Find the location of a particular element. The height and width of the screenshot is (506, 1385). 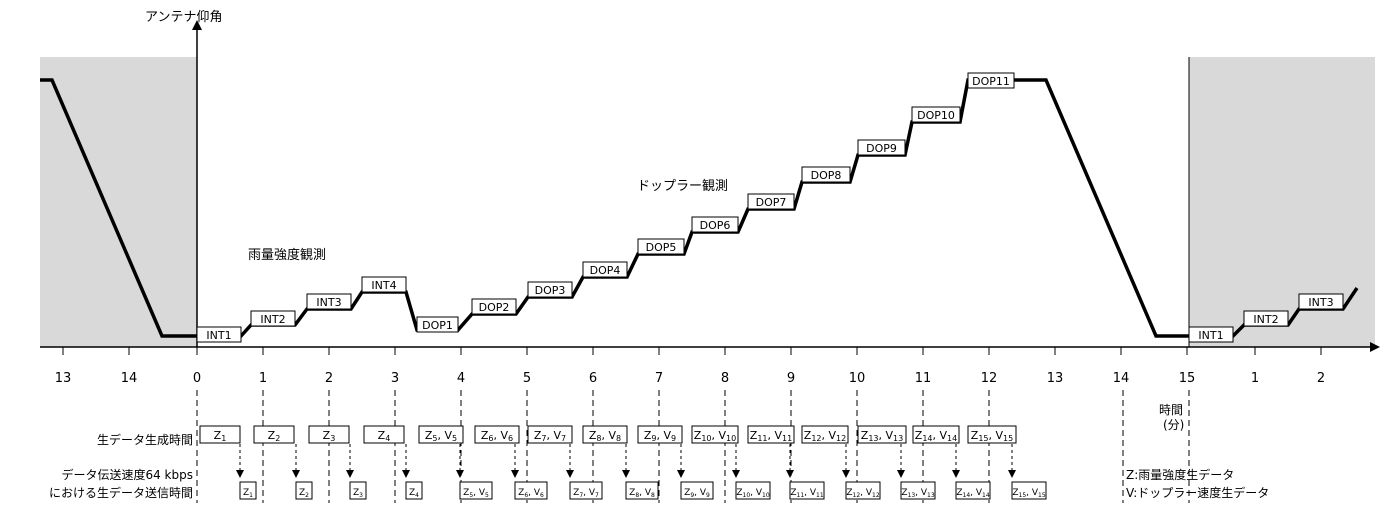

data-box-label: Z13, V13 is located at coordinates (882, 436).